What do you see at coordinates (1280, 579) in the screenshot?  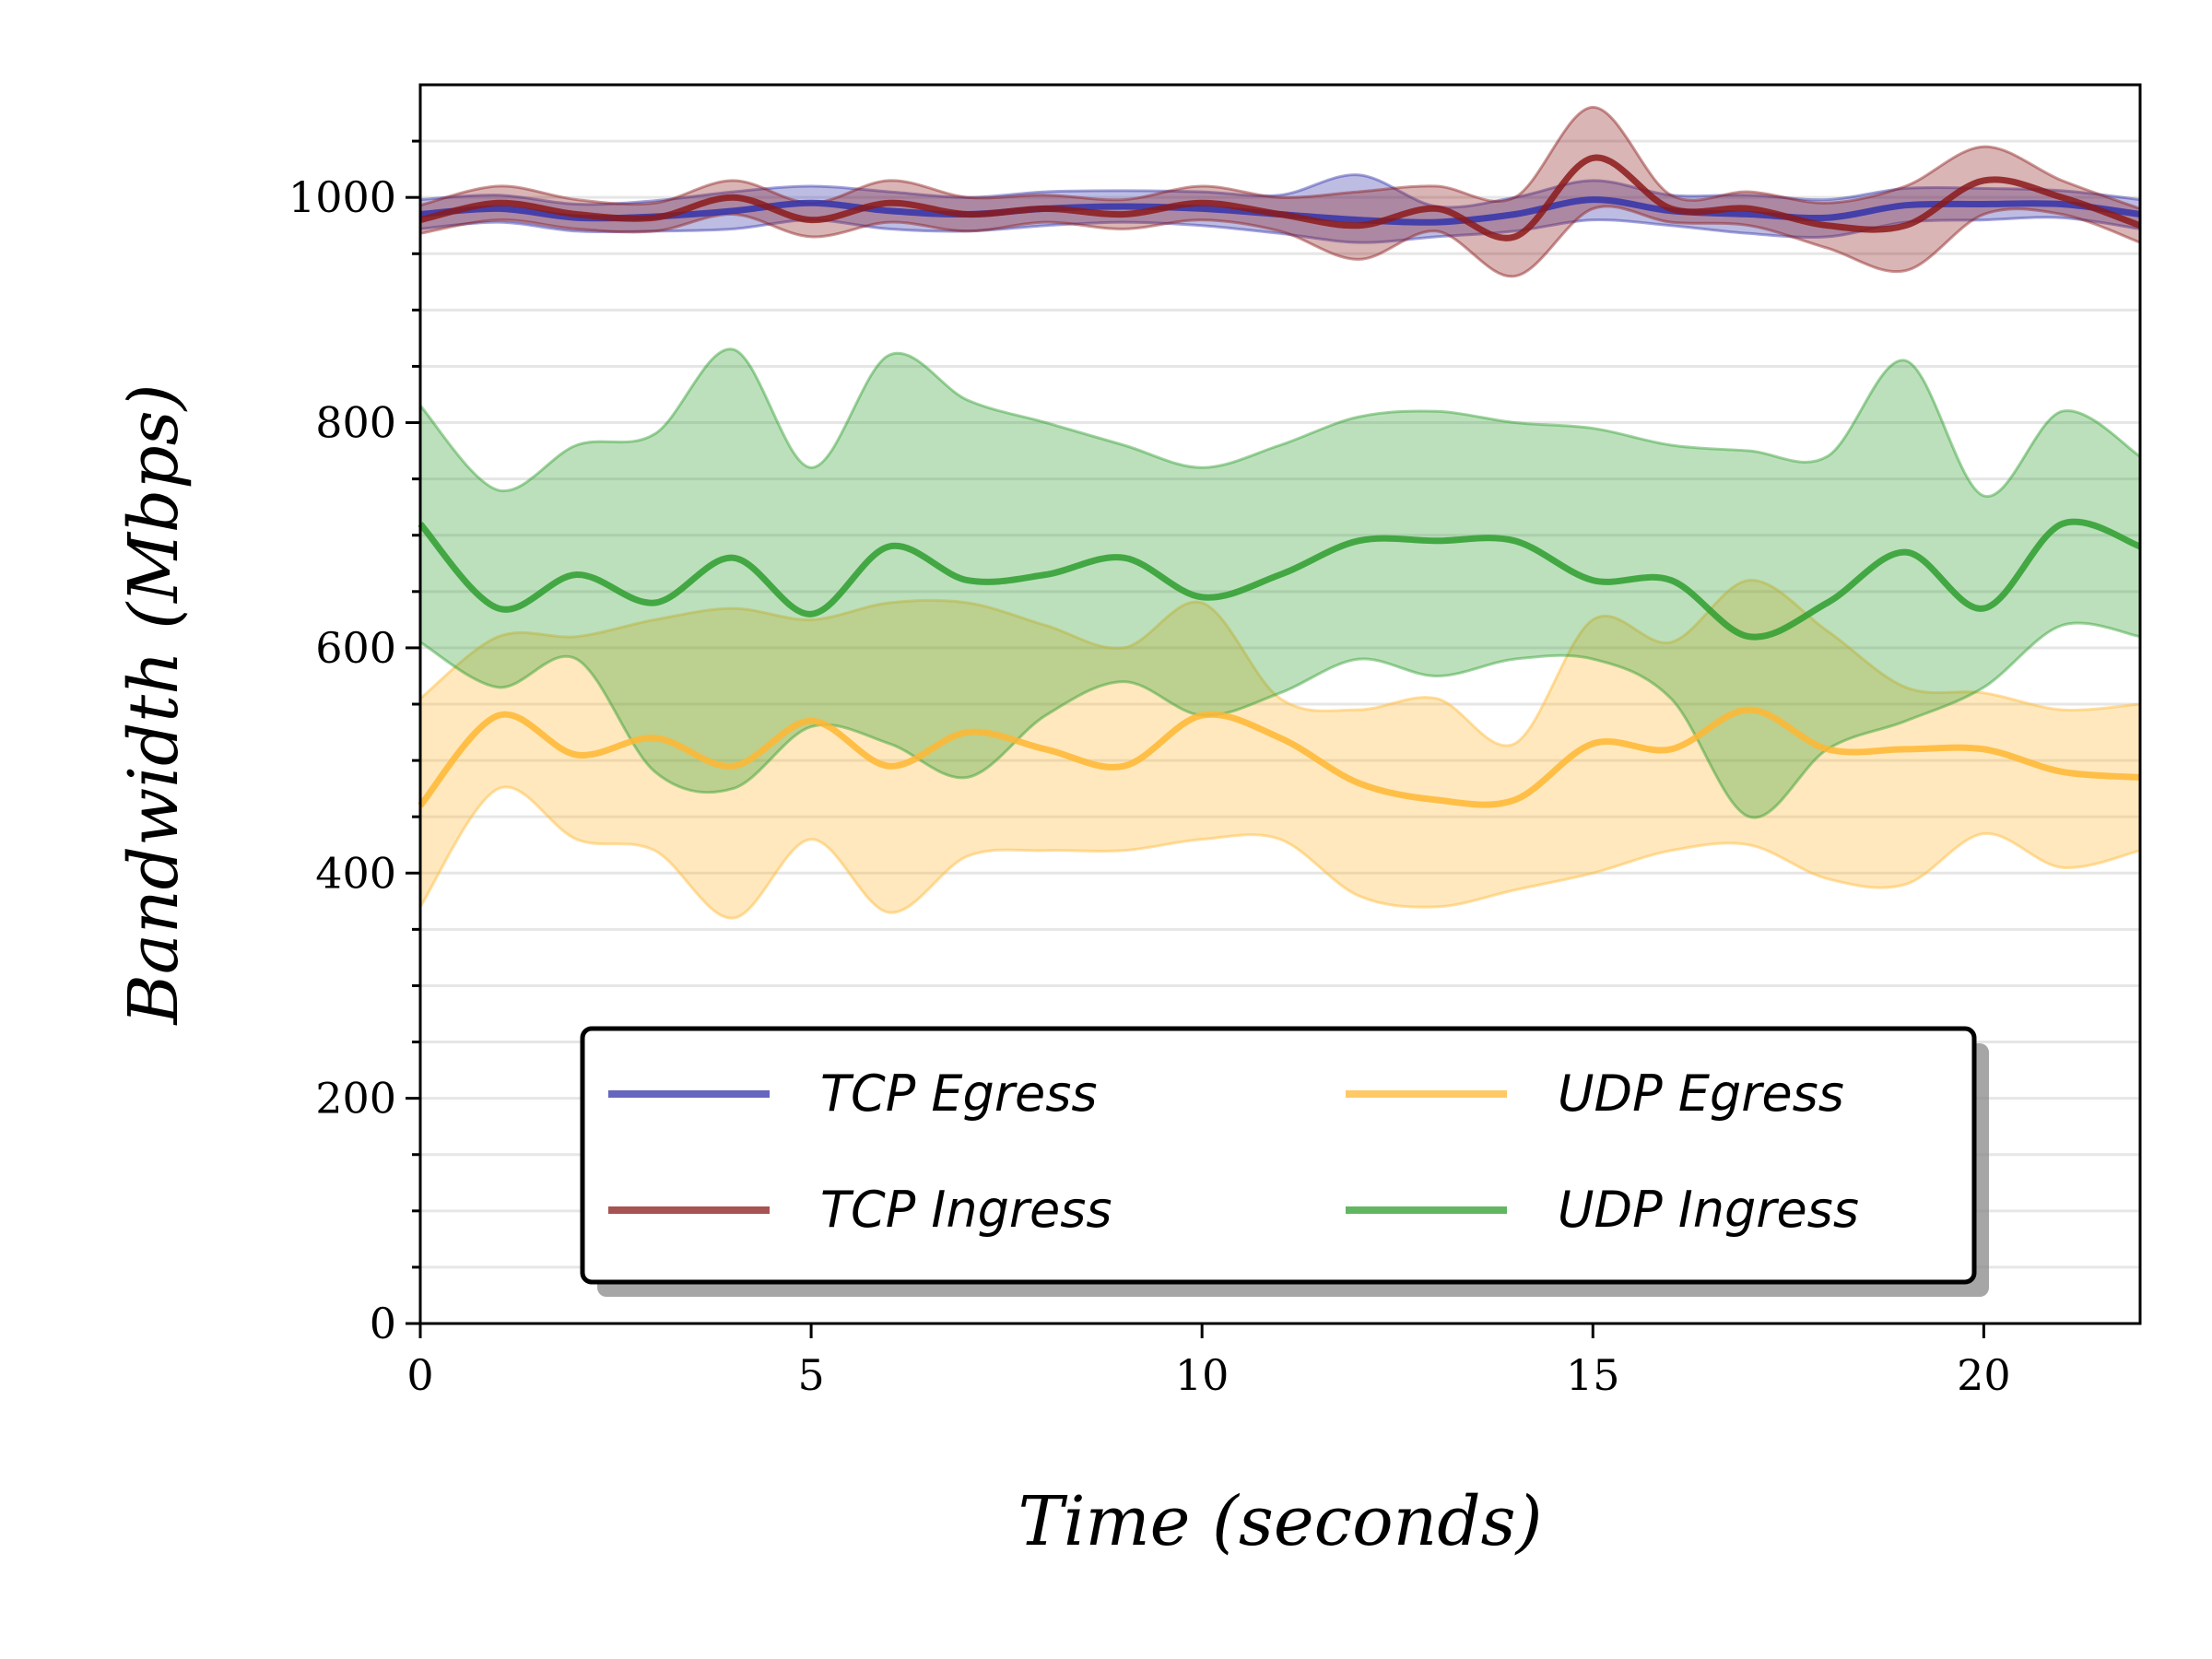 I see `udp-ingress-line` at bounding box center [1280, 579].